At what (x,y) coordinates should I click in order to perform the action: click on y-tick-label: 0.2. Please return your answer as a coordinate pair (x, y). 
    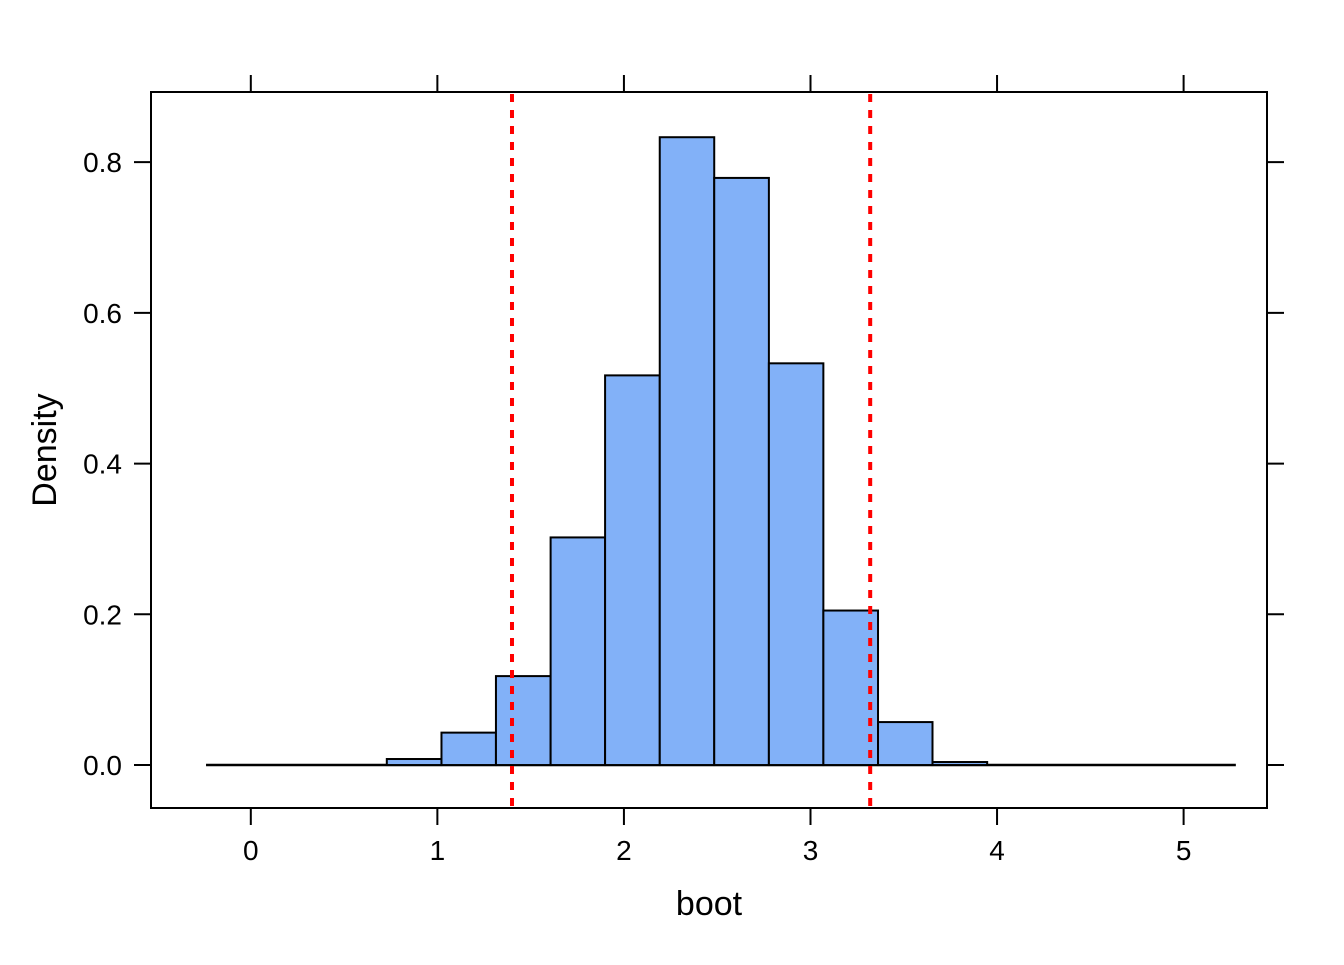
    Looking at the image, I should click on (102, 614).